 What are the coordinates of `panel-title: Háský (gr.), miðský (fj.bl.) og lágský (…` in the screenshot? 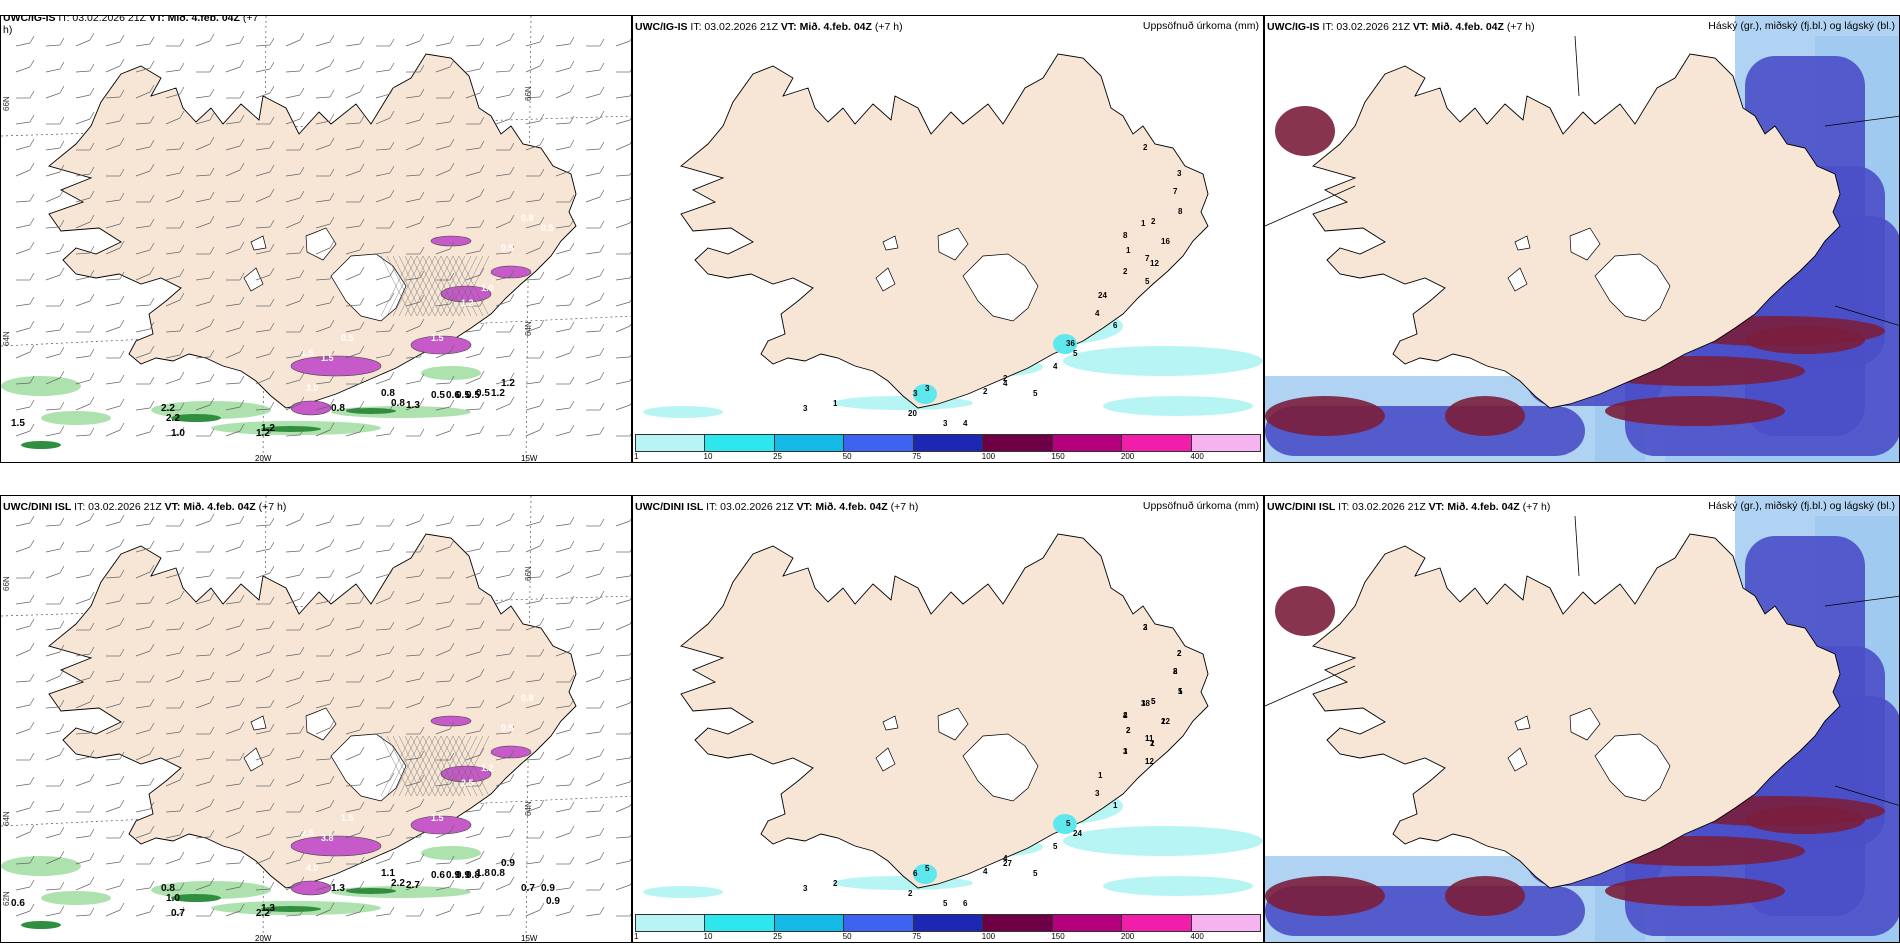 It's located at (1801, 506).